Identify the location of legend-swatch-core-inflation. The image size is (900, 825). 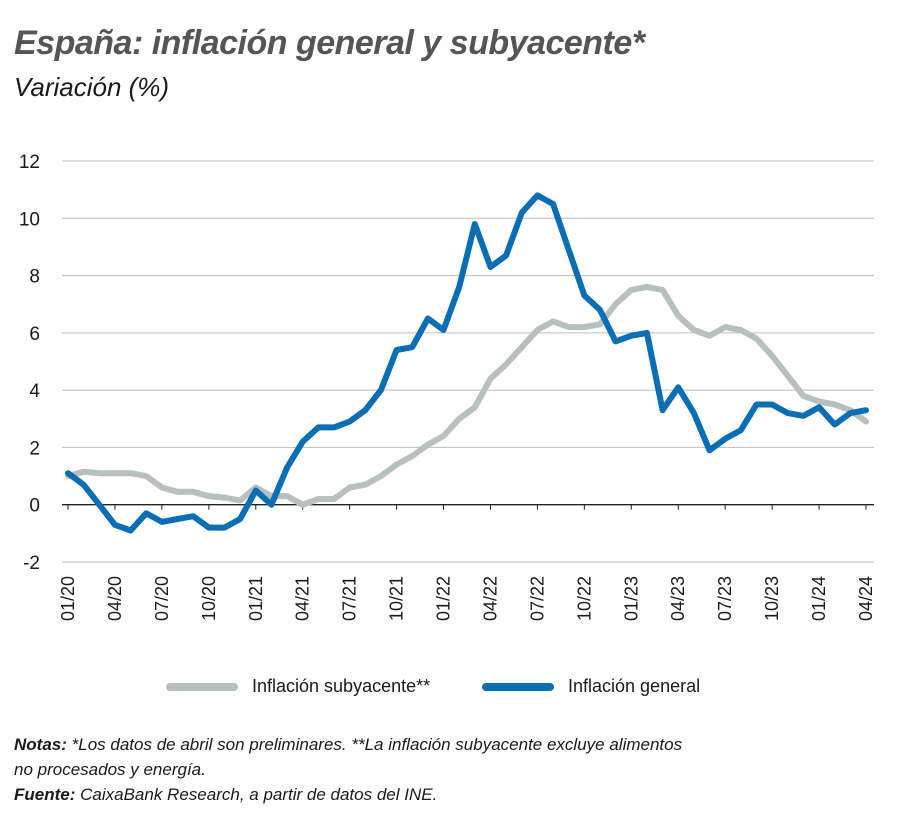
(202, 686).